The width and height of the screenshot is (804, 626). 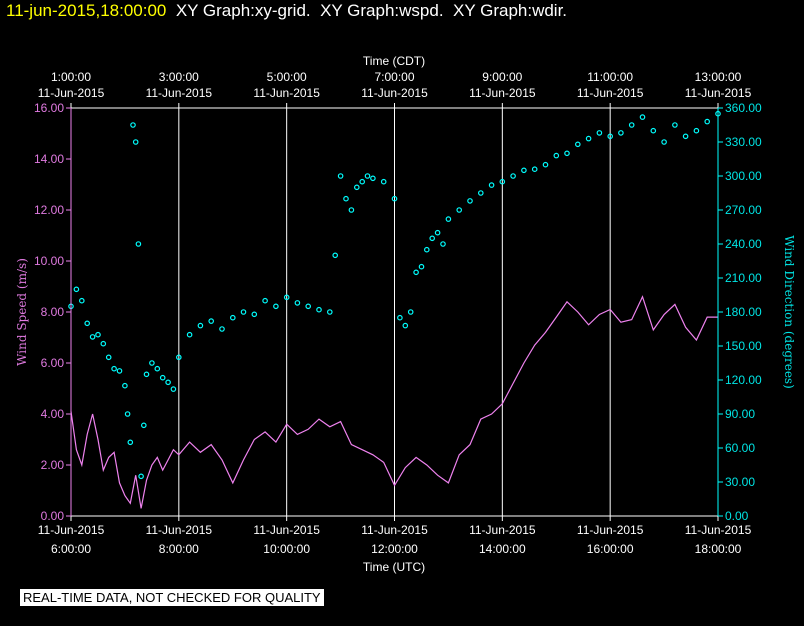 I want to click on right-tick-label: 30.00, so click(x=740, y=482).